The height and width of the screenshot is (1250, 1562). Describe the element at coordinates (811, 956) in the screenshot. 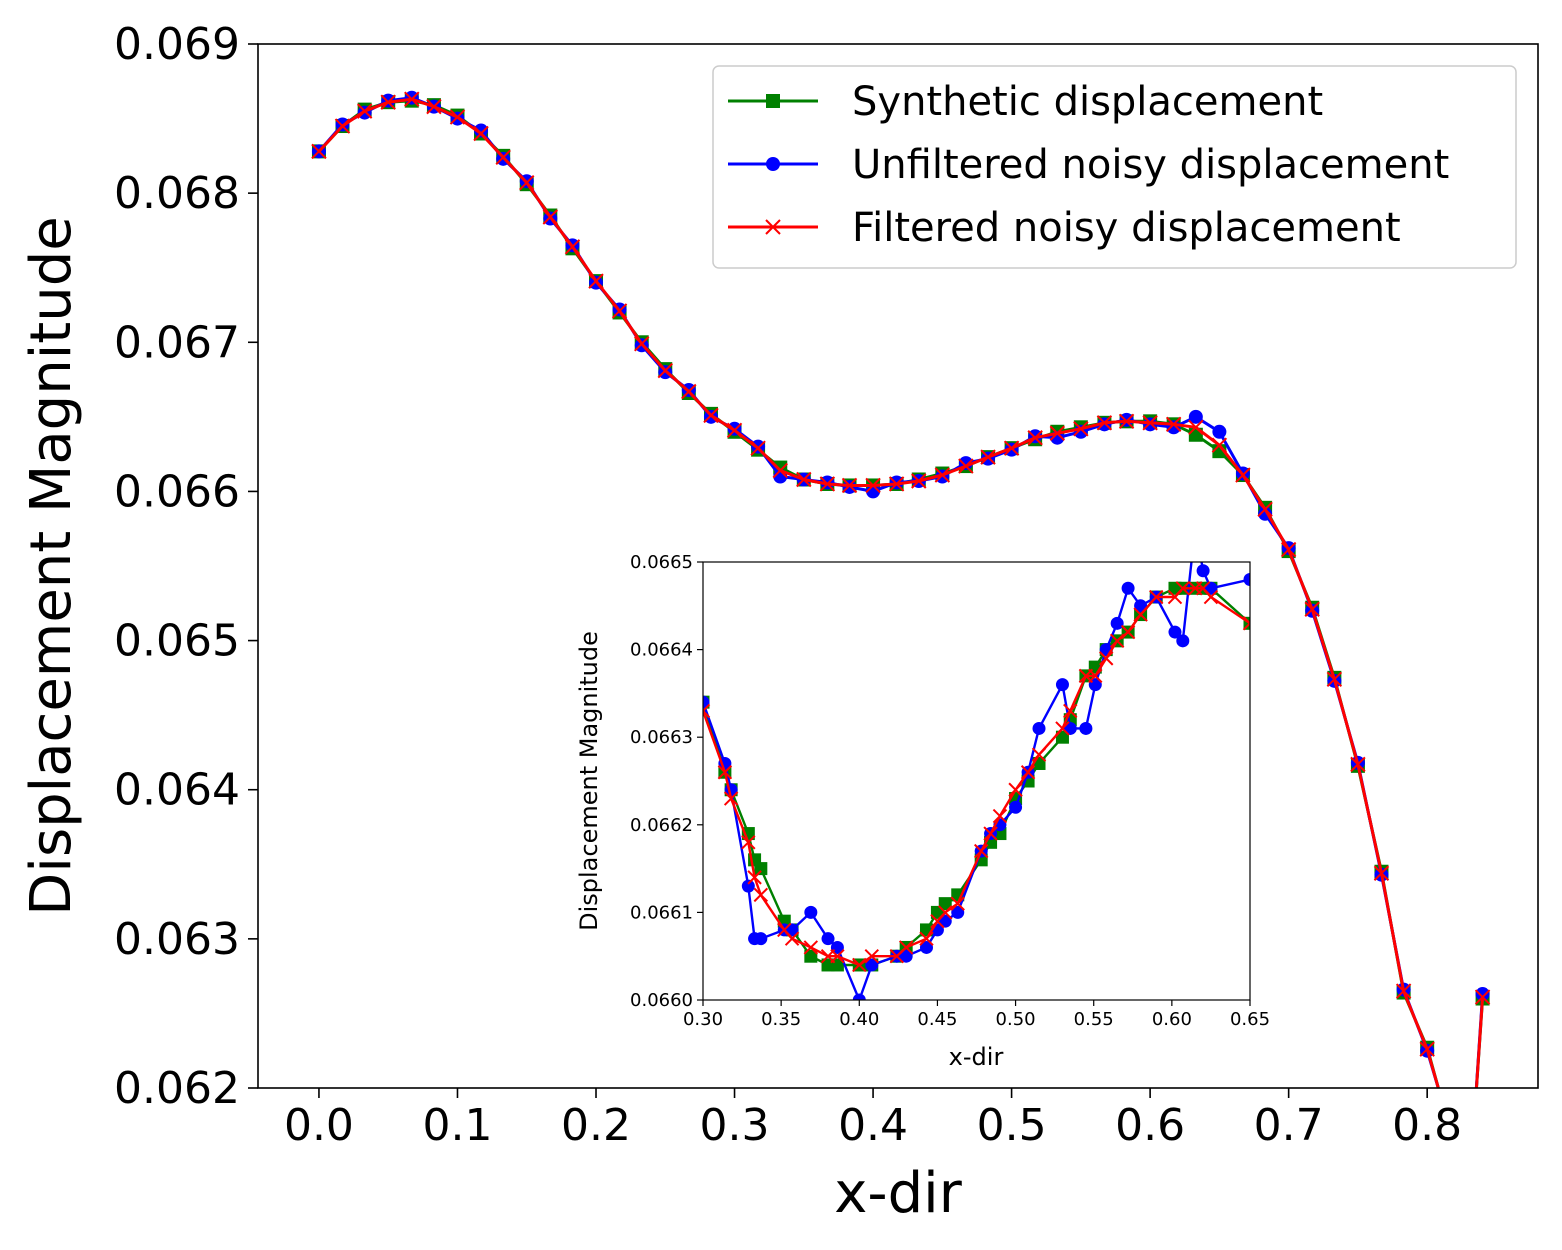

I see `inset-point-synthetic-displacement` at that location.